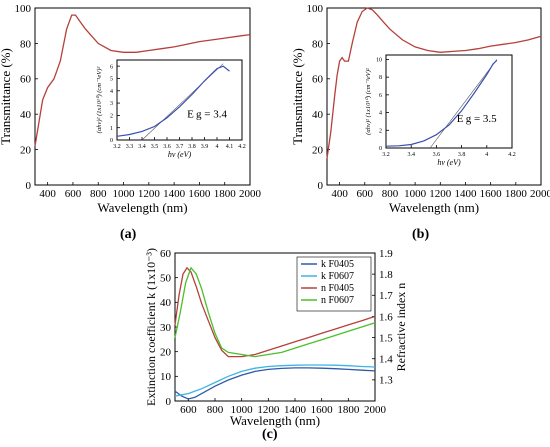 The image size is (550, 447). I want to click on panel-c-y2label: Refractive index n, so click(401, 327).